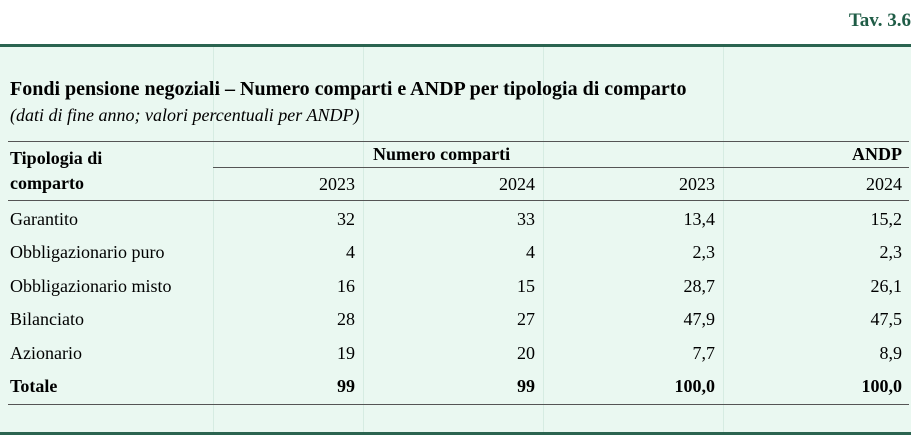 The height and width of the screenshot is (446, 919). Describe the element at coordinates (526, 219) in the screenshot. I see `table-cell: 33` at that location.